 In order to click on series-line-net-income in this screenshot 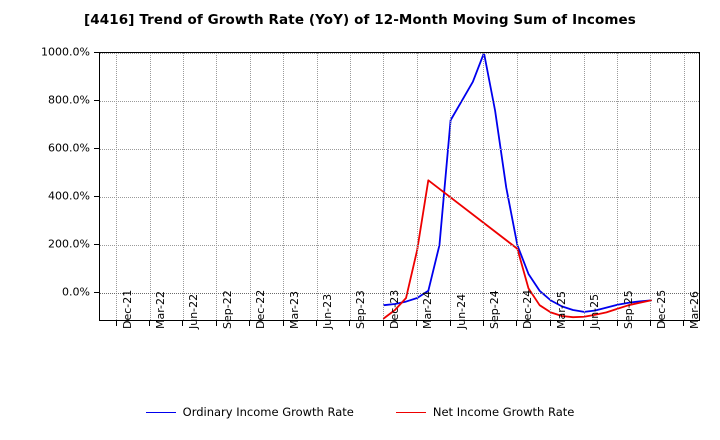, I will do `click(517, 249)`.